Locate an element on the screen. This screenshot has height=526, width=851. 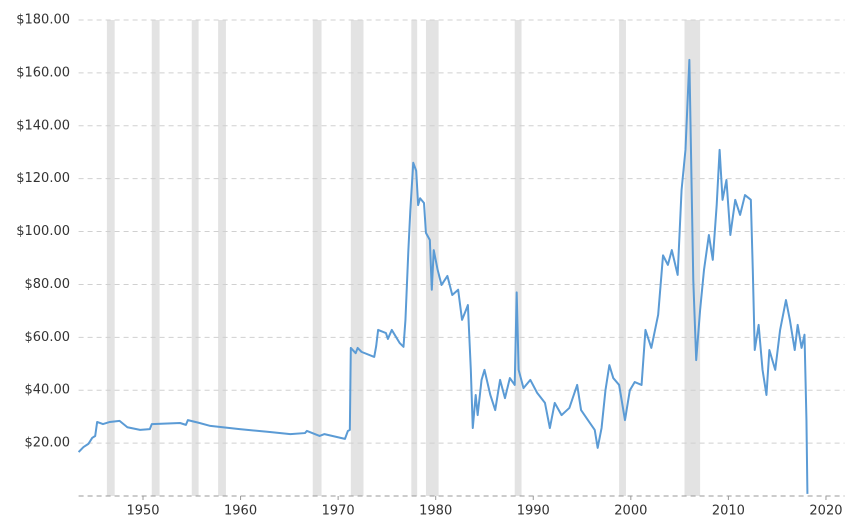
y-tick-label: $20.00 is located at coordinates (48, 443).